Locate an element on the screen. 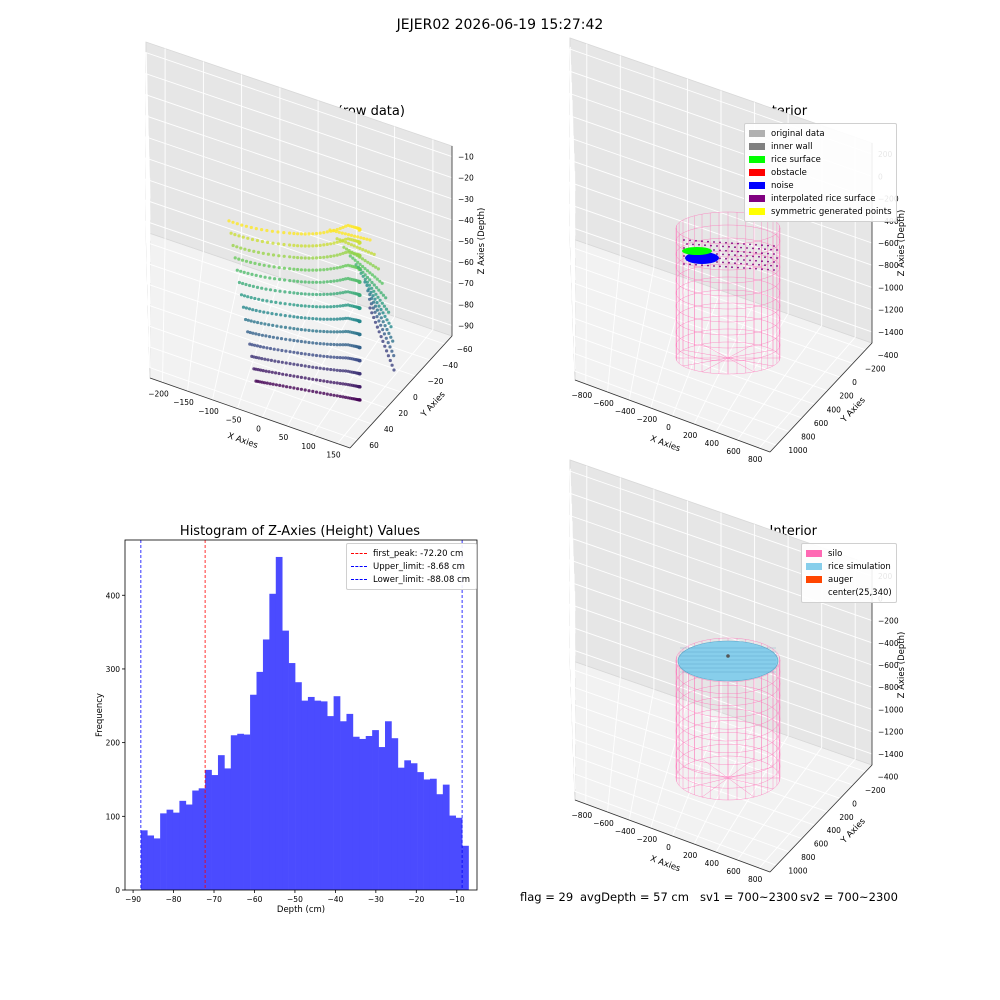  legend-label: inner wall is located at coordinates (792, 146).